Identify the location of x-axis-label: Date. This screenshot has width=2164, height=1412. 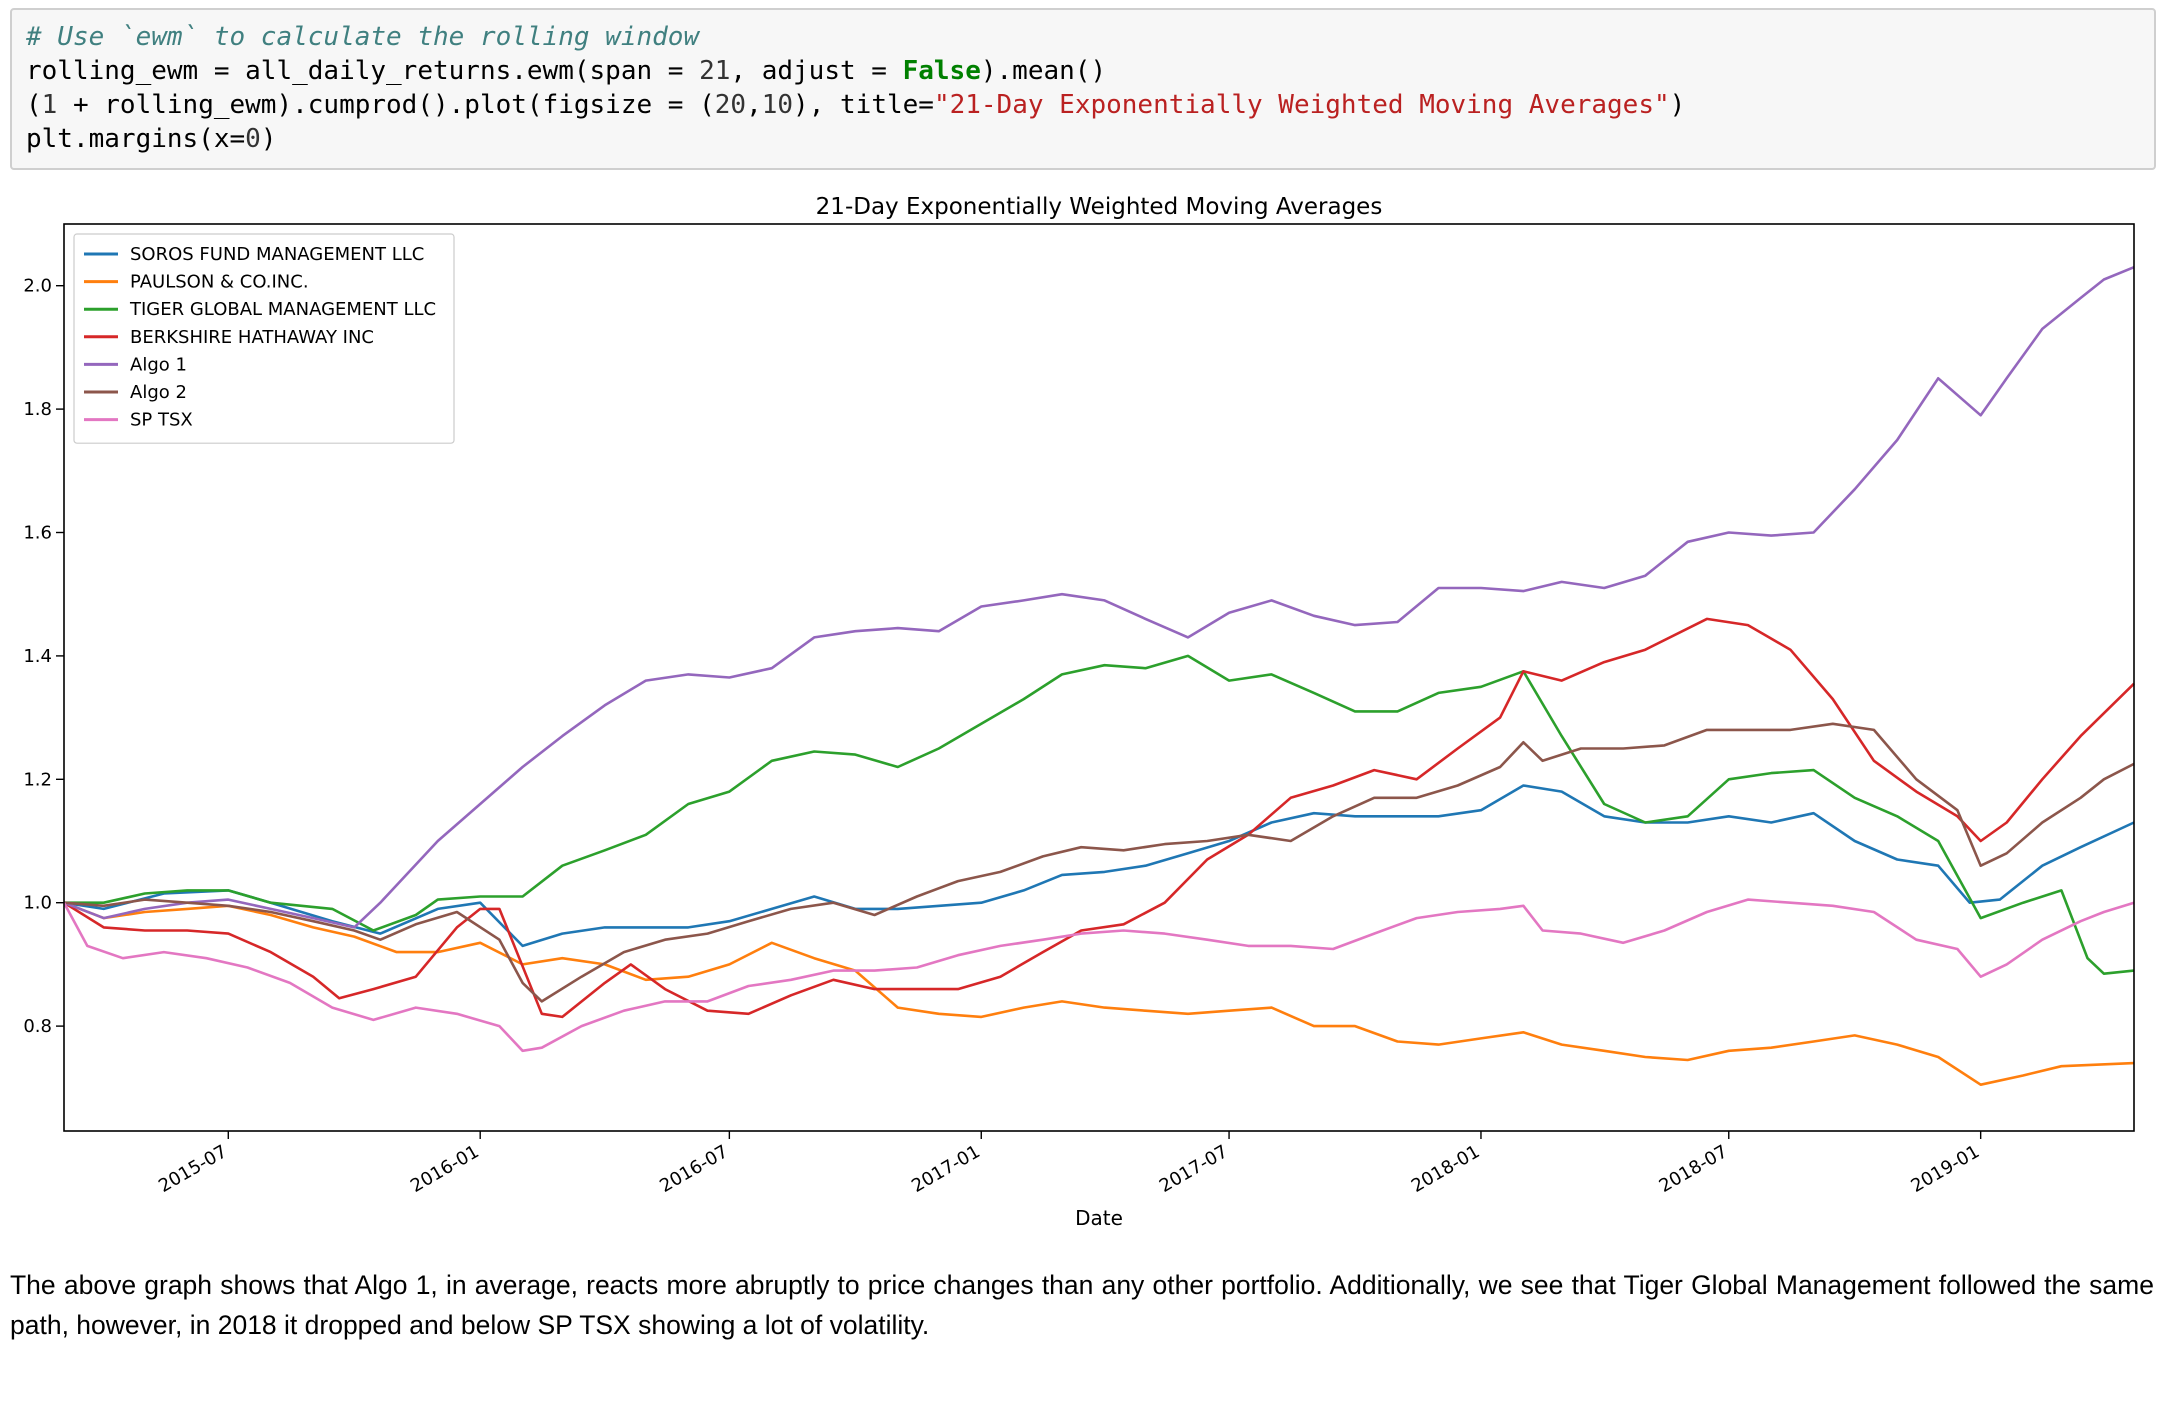
(1099, 1218).